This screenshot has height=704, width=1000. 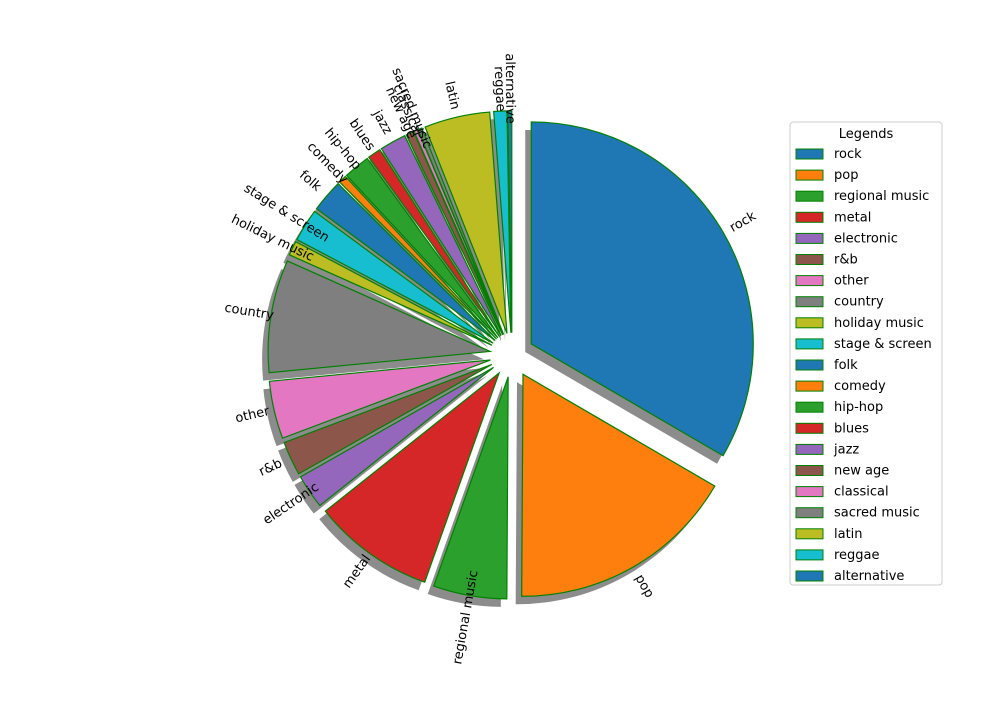 I want to click on legend-label-holiday-music: holiday music, so click(x=879, y=323).